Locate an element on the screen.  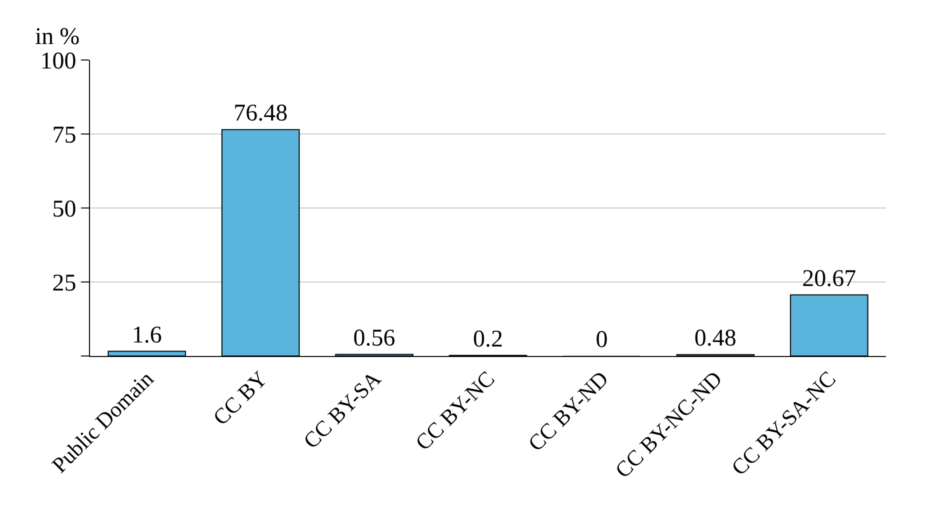
y-tick-label: 50 is located at coordinates (64, 209).